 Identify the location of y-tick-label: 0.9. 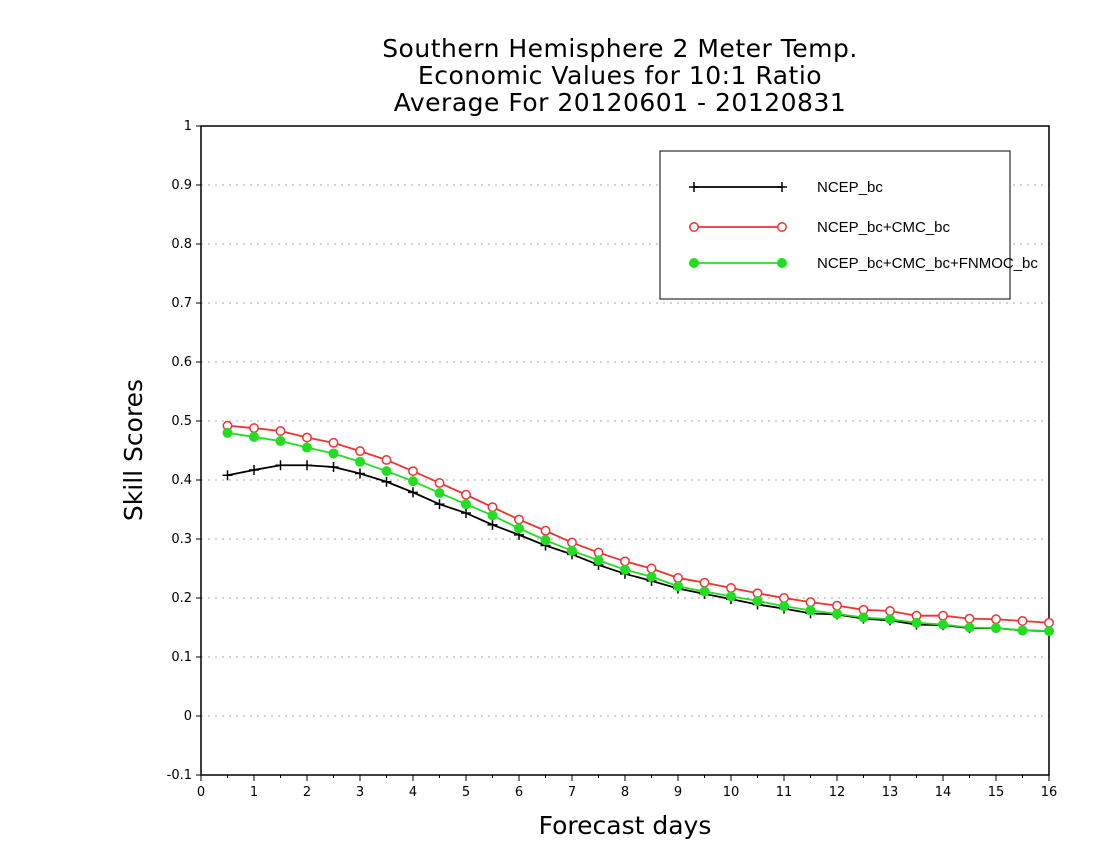
(181, 185).